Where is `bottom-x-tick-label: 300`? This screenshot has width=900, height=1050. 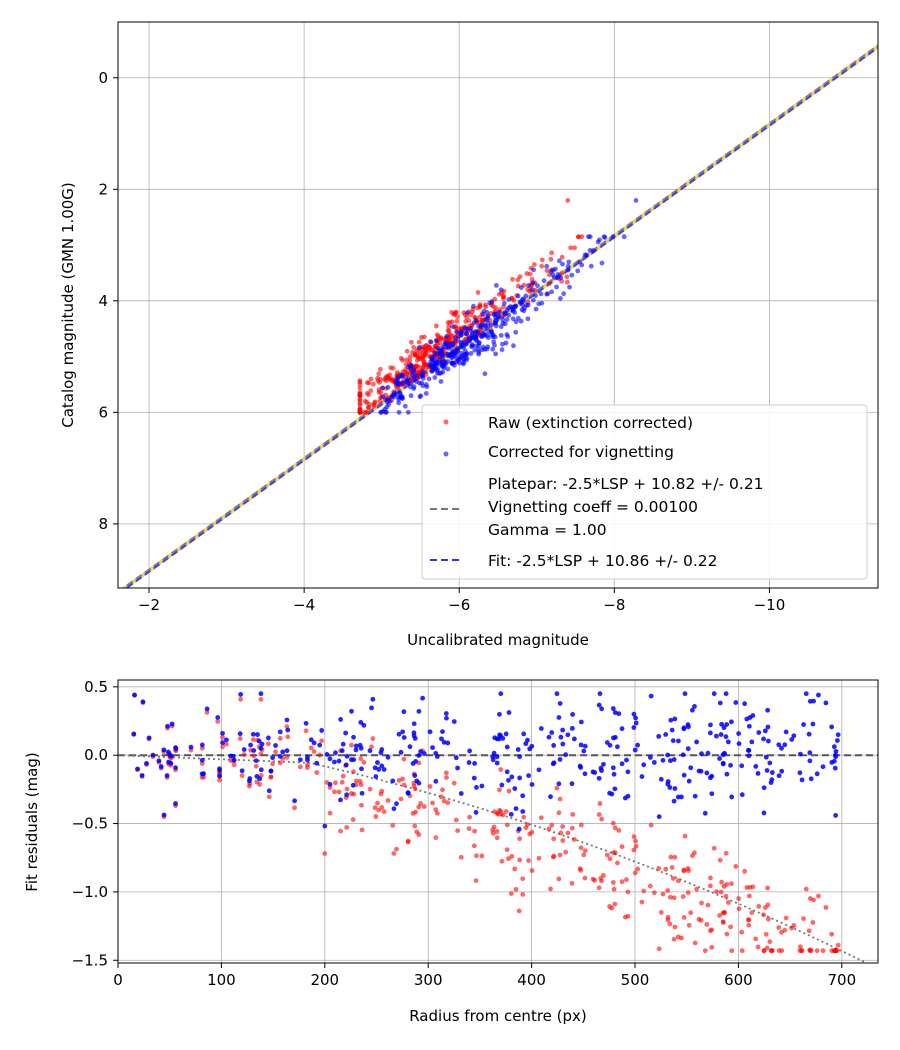 bottom-x-tick-label: 300 is located at coordinates (428, 980).